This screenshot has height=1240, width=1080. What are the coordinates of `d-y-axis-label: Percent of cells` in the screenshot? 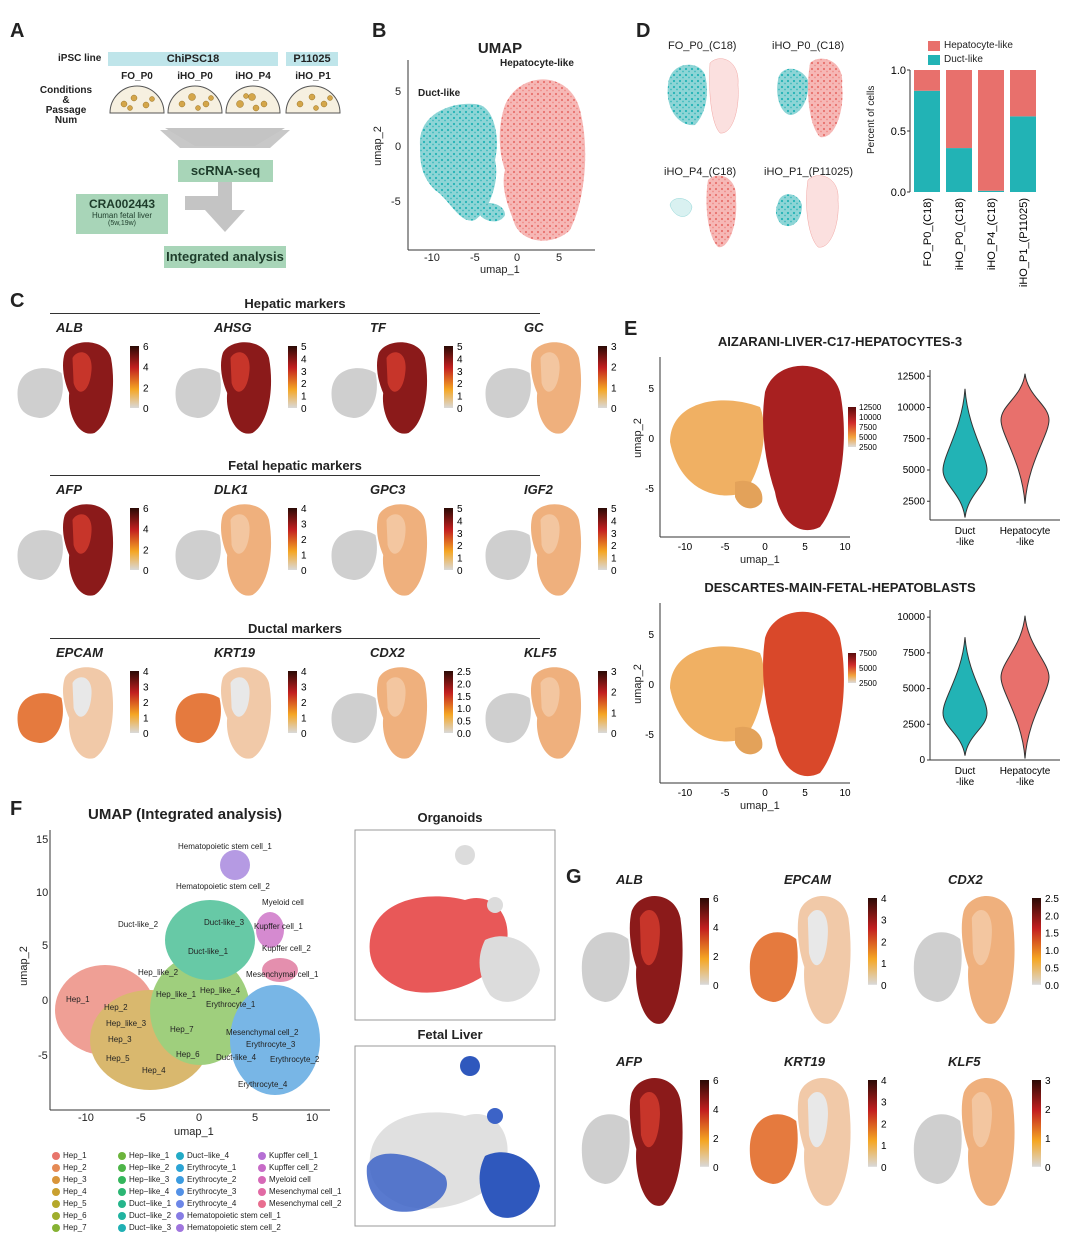 It's located at (871, 119).